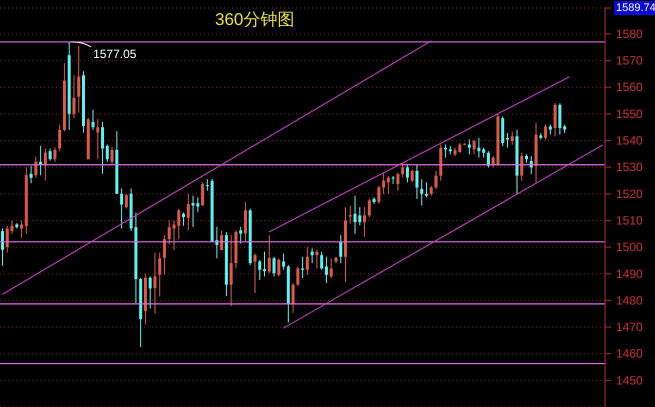  What do you see at coordinates (630, 167) in the screenshot?
I see `y-tick-label: 1530` at bounding box center [630, 167].